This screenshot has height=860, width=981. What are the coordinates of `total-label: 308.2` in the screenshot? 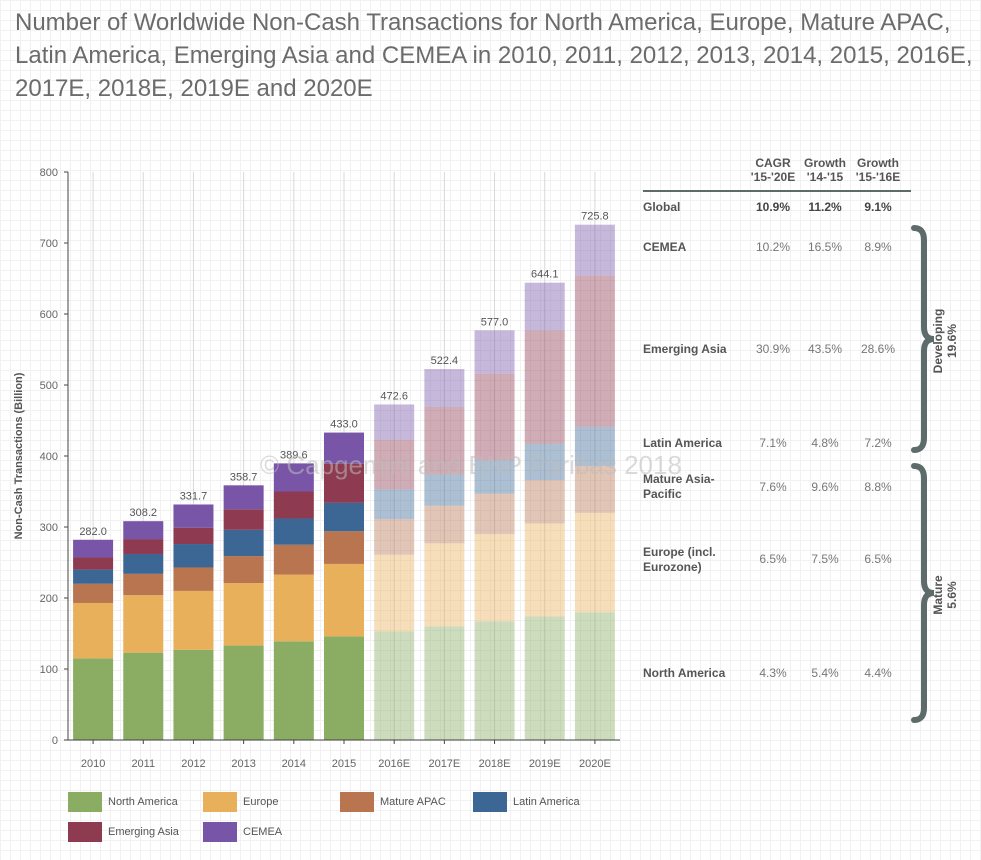 It's located at (144, 513).